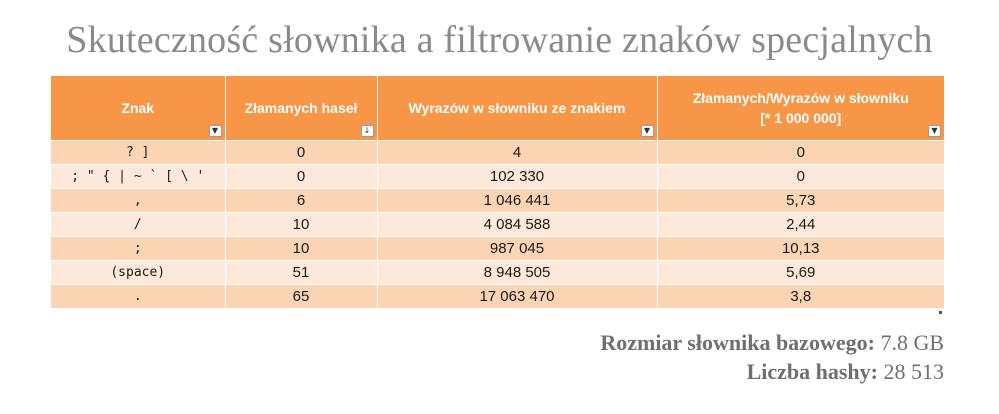  Describe the element at coordinates (138, 224) in the screenshot. I see `cell-znak: /` at that location.